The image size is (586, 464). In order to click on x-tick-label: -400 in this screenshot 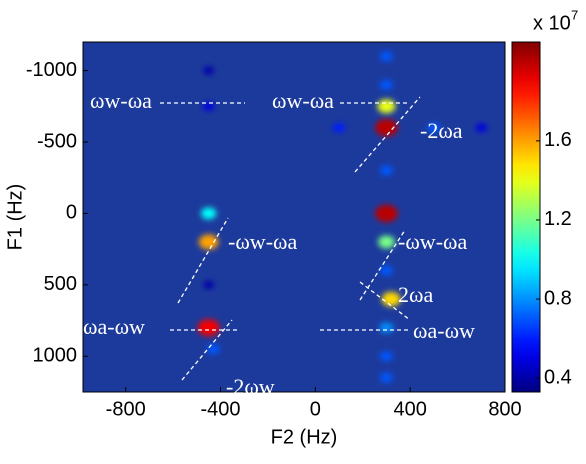, I will do `click(220, 409)`.